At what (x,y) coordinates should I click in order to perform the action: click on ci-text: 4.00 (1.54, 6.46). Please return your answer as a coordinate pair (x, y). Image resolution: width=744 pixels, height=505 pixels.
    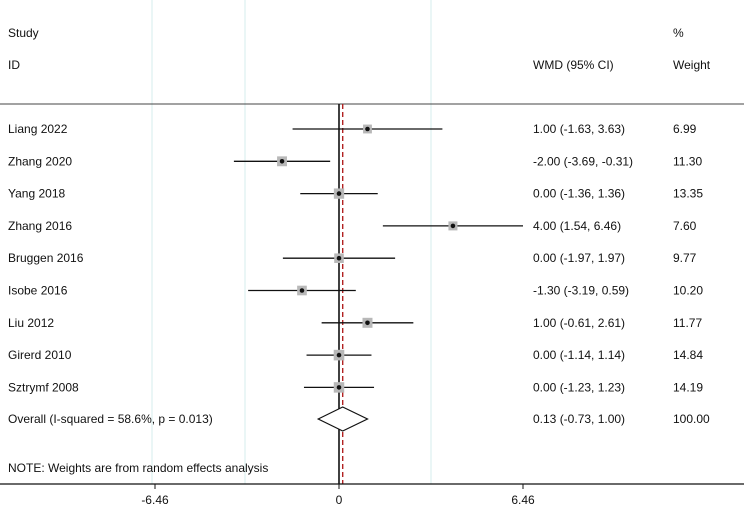
    Looking at the image, I should click on (577, 226).